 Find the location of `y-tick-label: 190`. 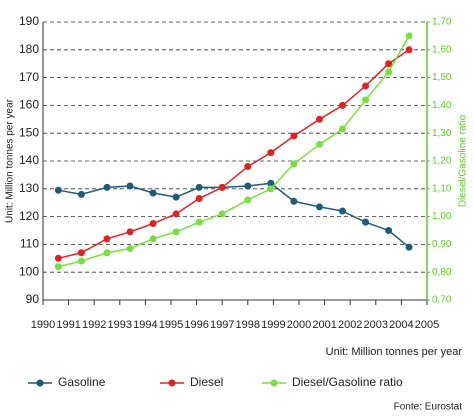

y-tick-label: 190 is located at coordinates (29, 21).